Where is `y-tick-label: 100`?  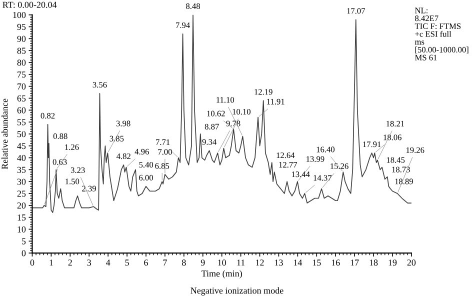 y-tick-label: 100 is located at coordinates (19, 15).